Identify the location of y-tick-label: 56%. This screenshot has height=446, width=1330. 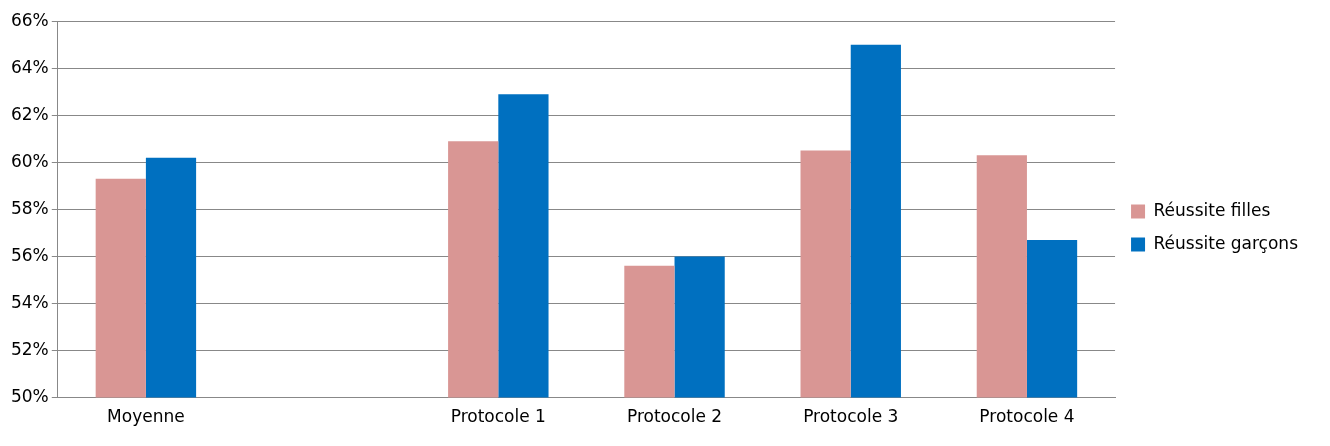
(29, 254).